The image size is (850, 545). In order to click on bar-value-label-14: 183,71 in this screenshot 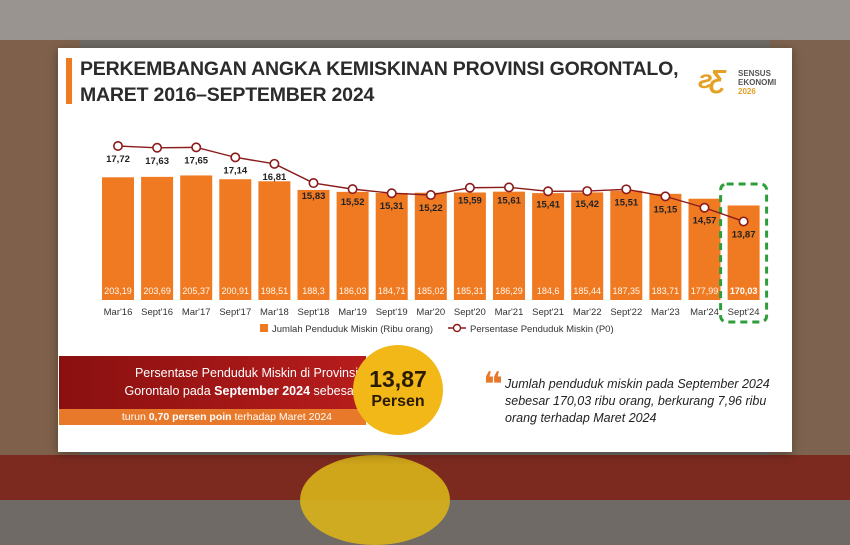, I will do `click(666, 291)`.